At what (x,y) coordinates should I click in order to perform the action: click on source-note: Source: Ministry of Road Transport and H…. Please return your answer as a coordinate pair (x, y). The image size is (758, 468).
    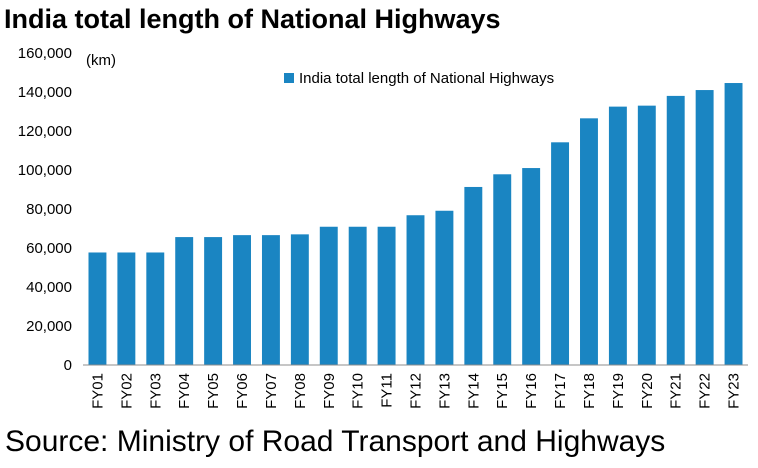
    Looking at the image, I should click on (335, 441).